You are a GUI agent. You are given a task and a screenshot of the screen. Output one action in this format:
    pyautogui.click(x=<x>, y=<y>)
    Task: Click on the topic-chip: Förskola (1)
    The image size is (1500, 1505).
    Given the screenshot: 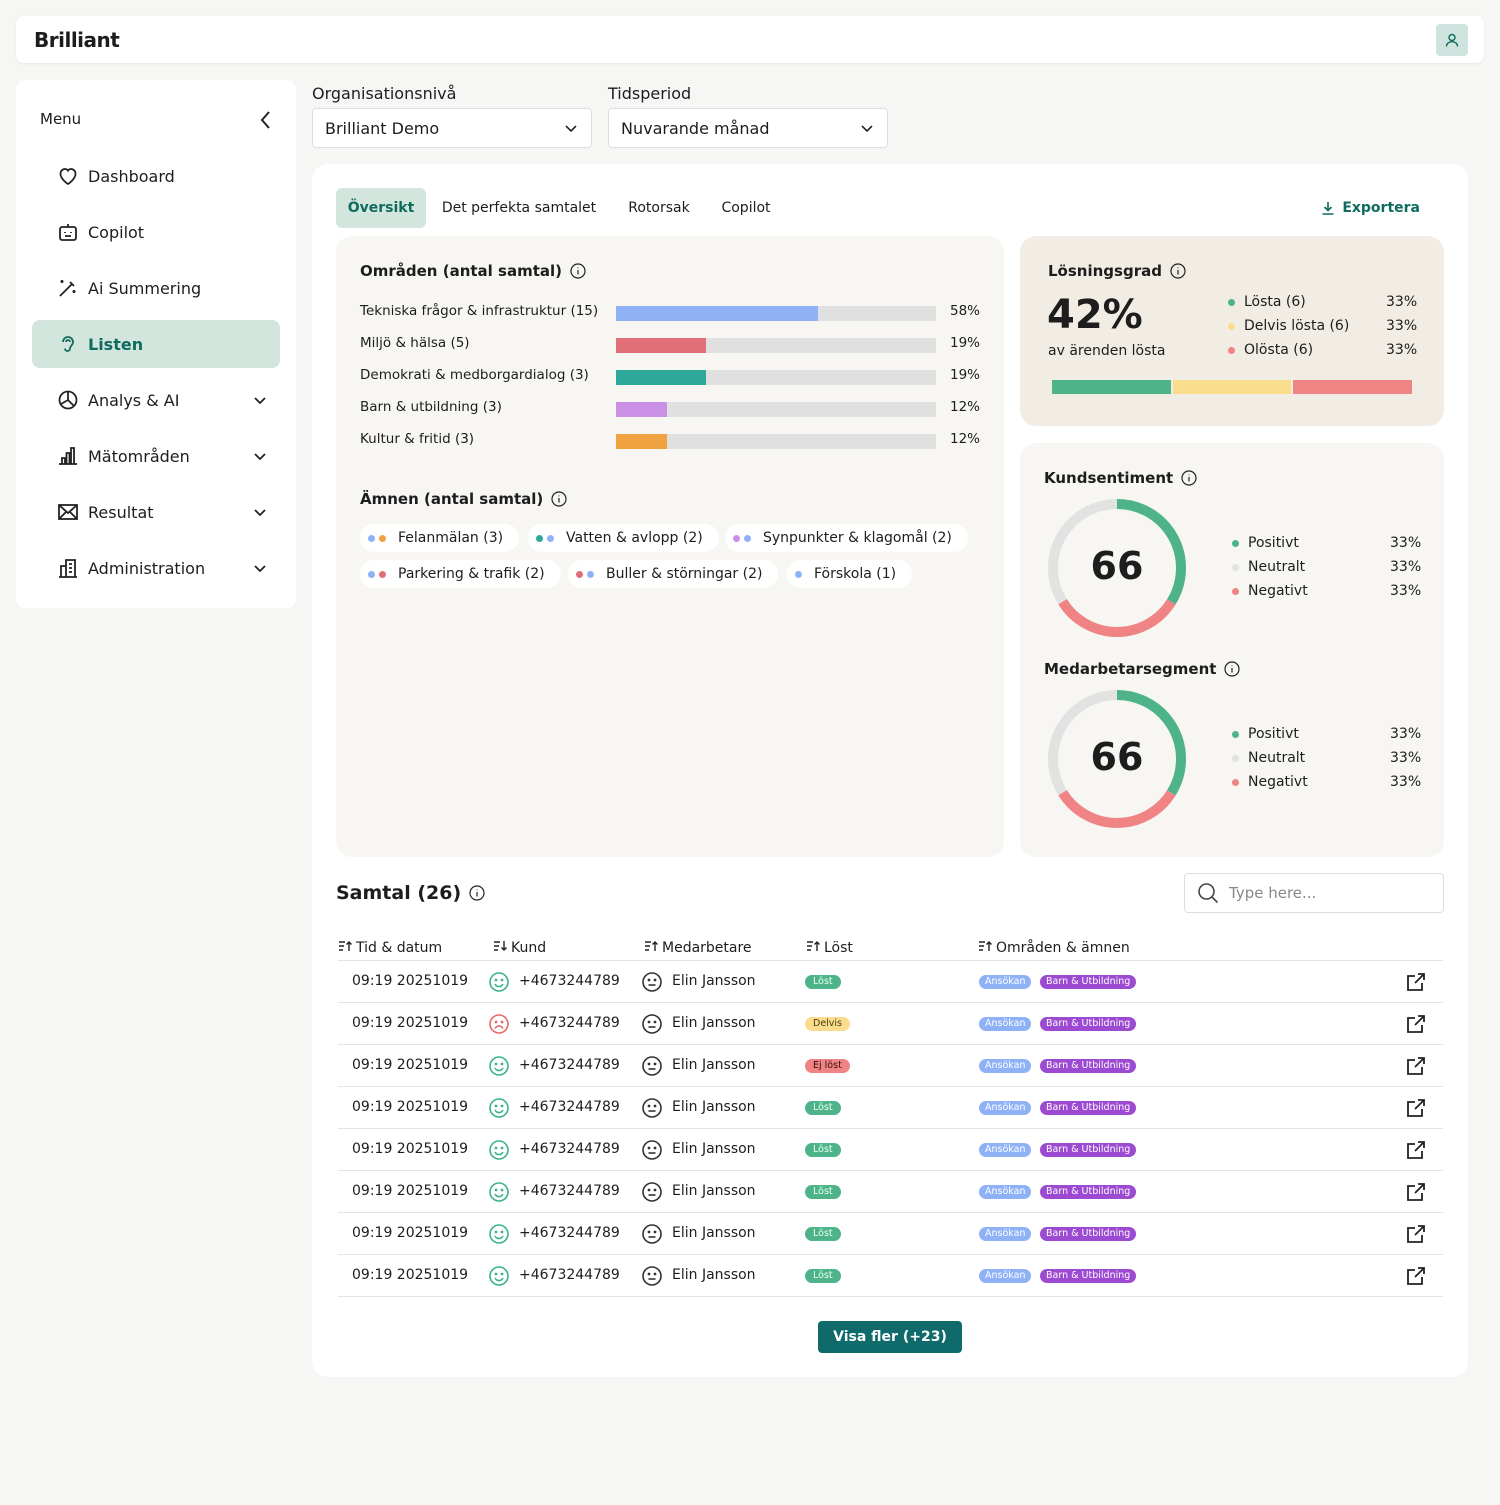 What is the action you would take?
    pyautogui.click(x=850, y=574)
    